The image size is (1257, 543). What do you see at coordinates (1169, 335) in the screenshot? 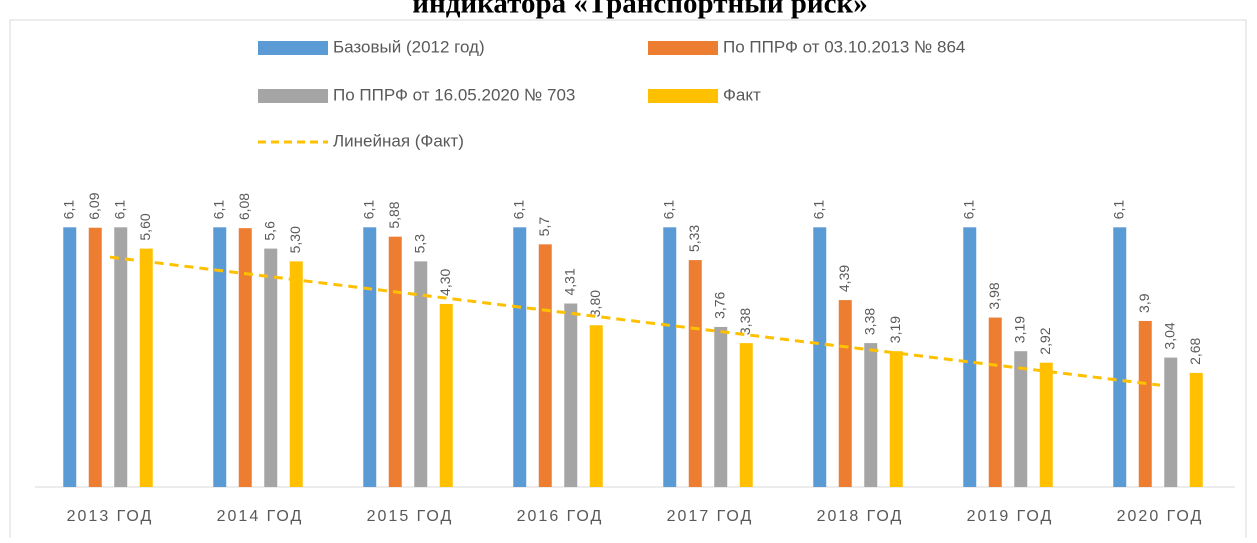
I see `value-label: 3,04` at bounding box center [1169, 335].